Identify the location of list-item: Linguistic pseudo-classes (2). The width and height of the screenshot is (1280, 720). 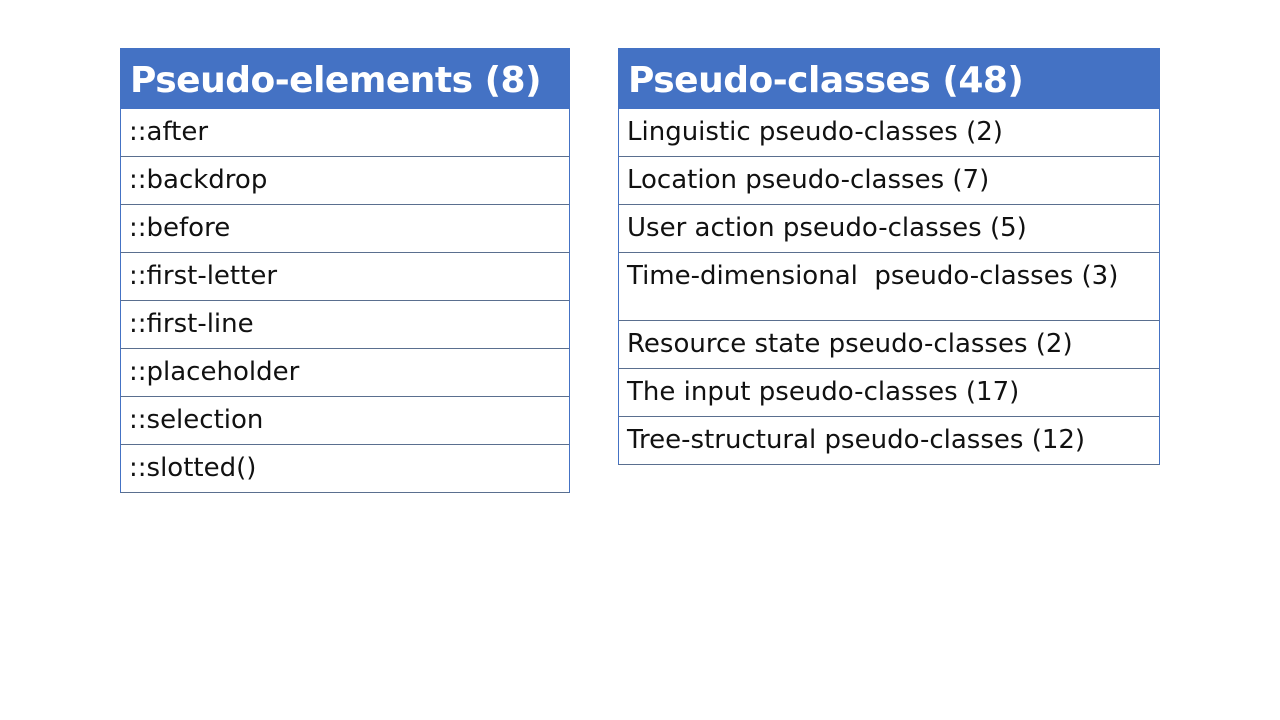
(889, 133).